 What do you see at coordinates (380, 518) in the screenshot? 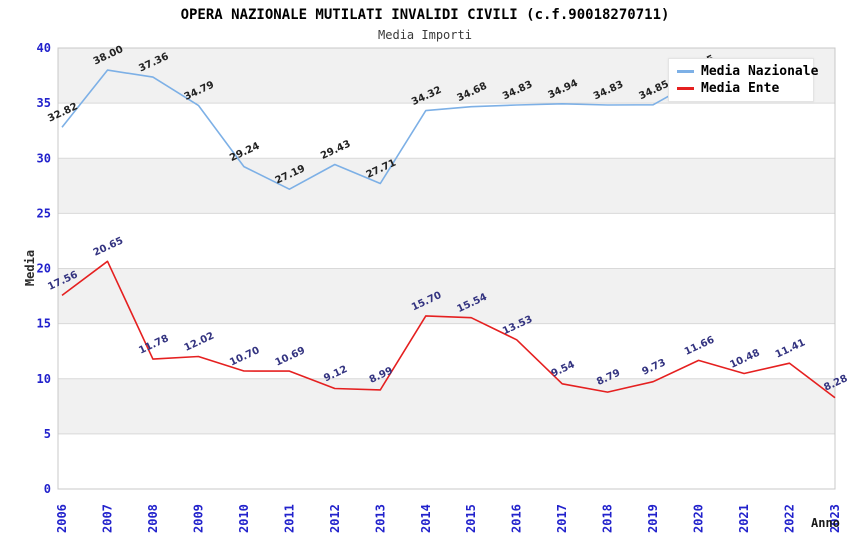
I see `x-tick-label: 2013` at bounding box center [380, 518].